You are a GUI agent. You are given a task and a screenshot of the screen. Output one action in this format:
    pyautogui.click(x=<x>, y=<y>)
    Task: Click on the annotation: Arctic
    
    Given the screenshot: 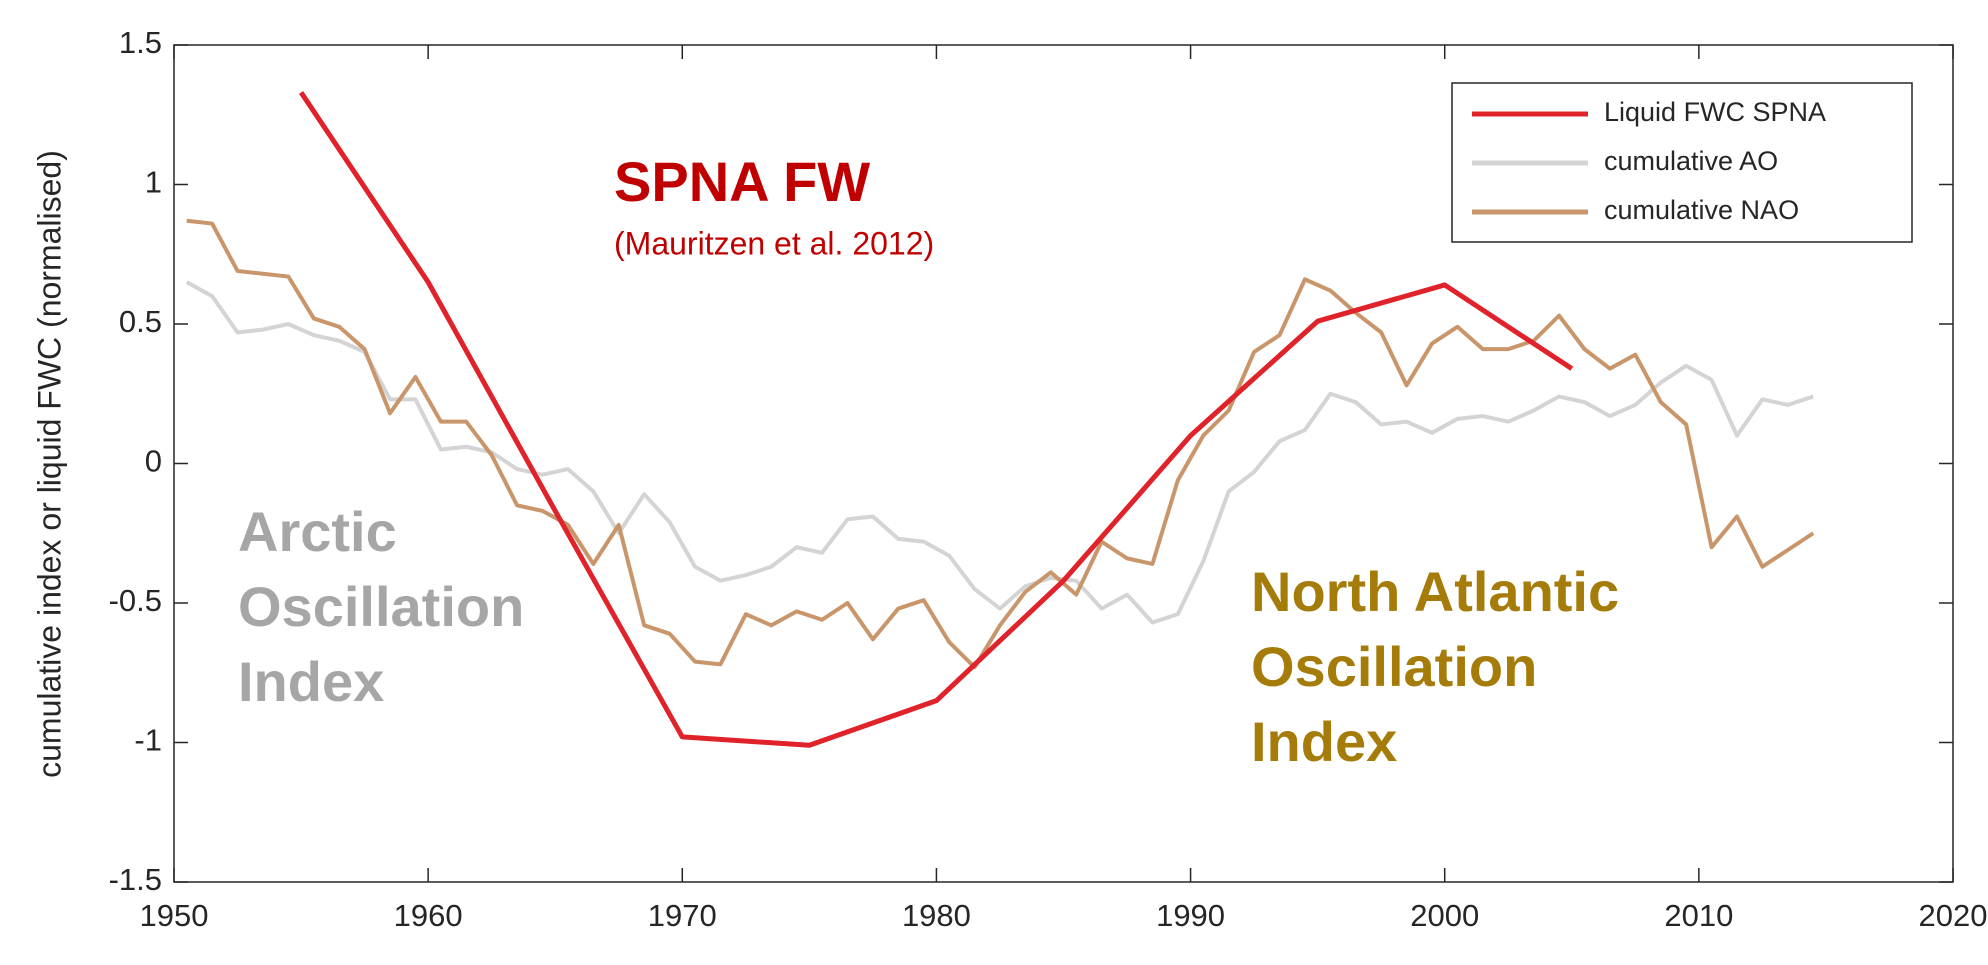 What is the action you would take?
    pyautogui.click(x=317, y=531)
    